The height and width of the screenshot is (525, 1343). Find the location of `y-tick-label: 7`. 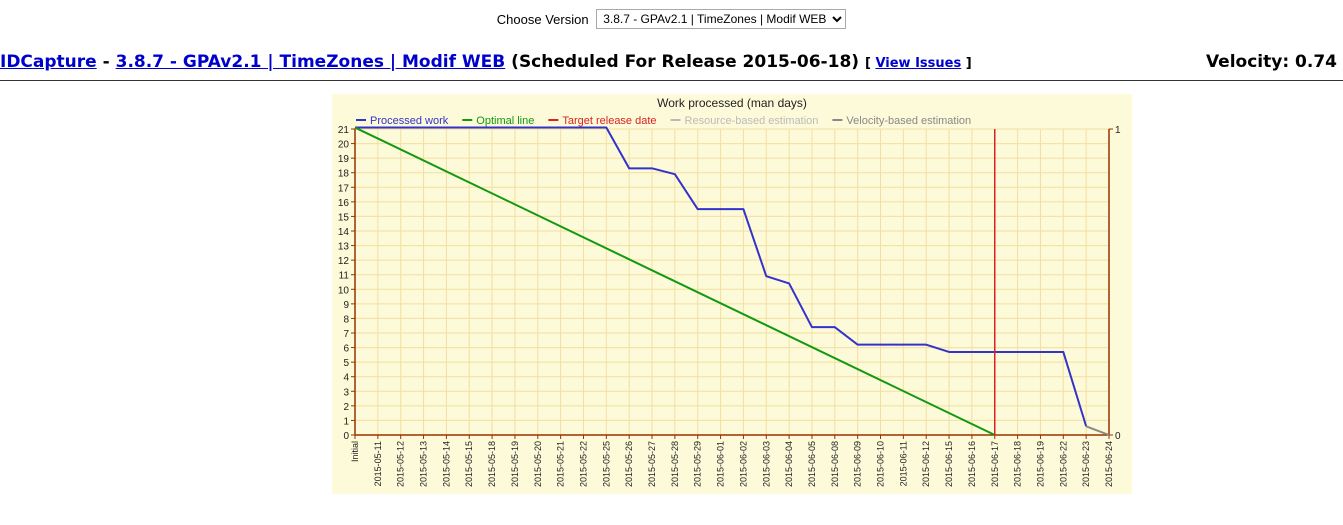

y-tick-label: 7 is located at coordinates (346, 334).